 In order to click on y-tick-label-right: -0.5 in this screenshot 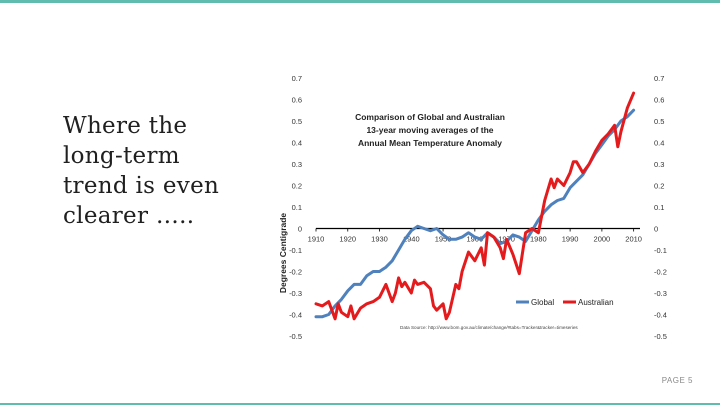, I will do `click(660, 336)`.